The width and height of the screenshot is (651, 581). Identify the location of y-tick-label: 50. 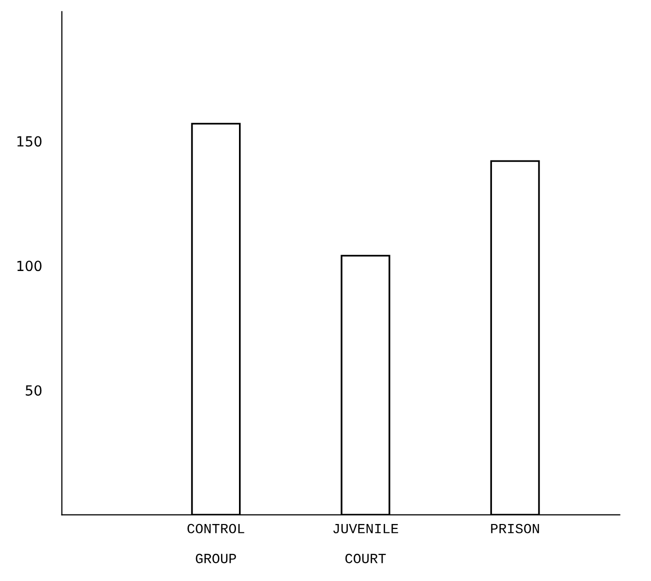
(34, 390).